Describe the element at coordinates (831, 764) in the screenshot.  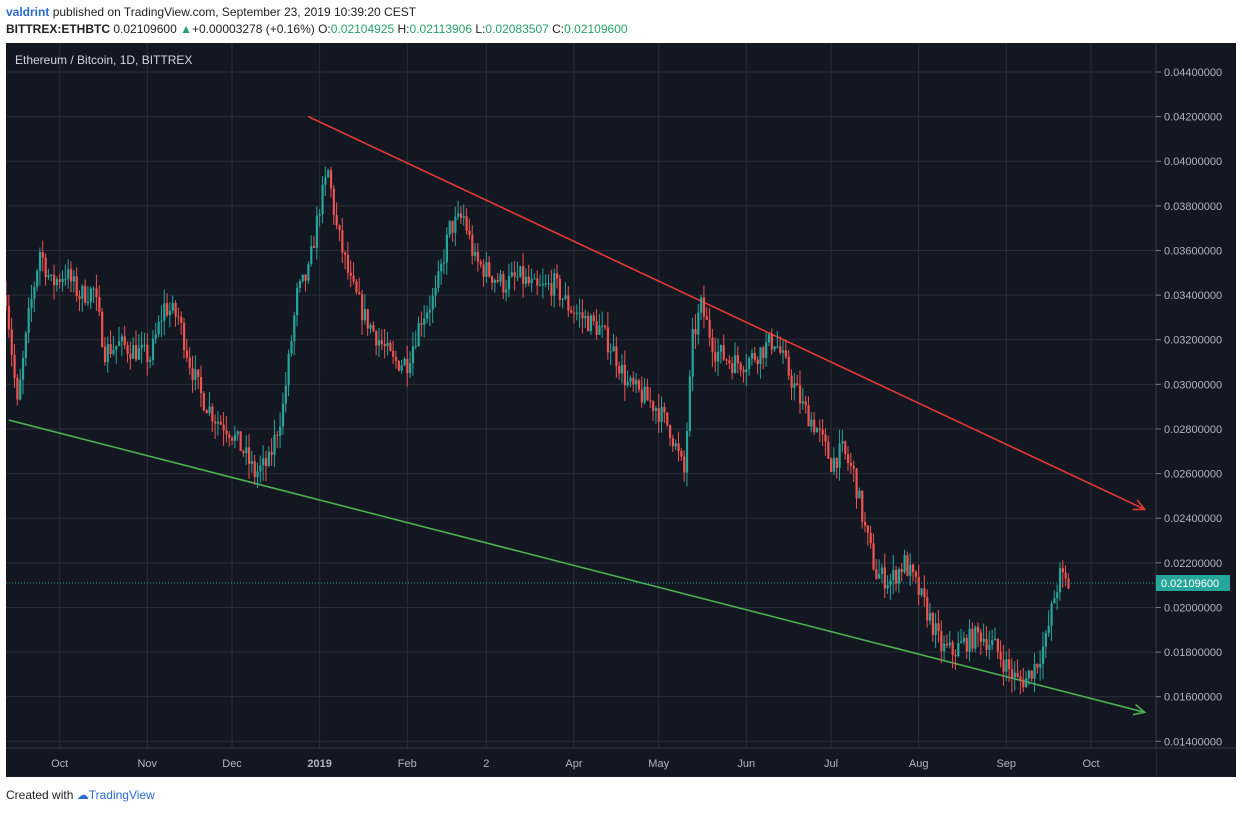
I see `x-tick-label: Jul` at that location.